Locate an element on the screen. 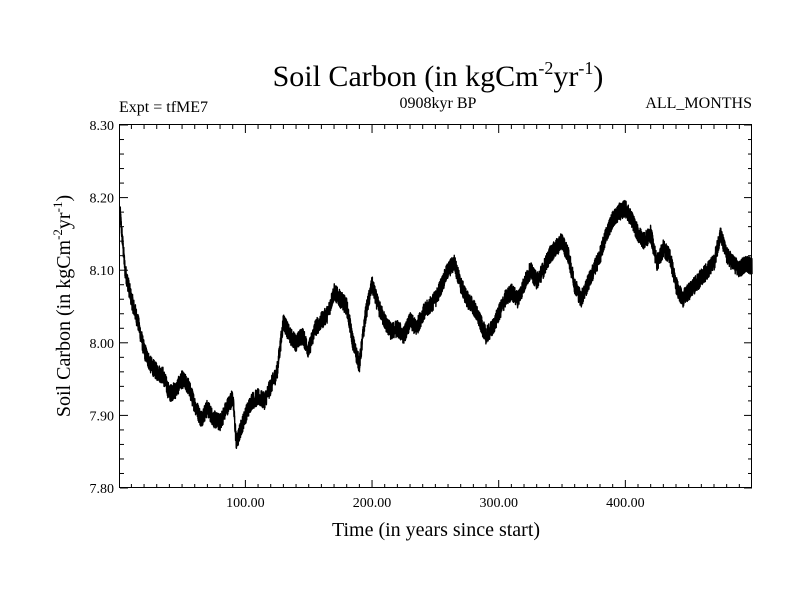  x-tick-label: 400.00 is located at coordinates (625, 503).